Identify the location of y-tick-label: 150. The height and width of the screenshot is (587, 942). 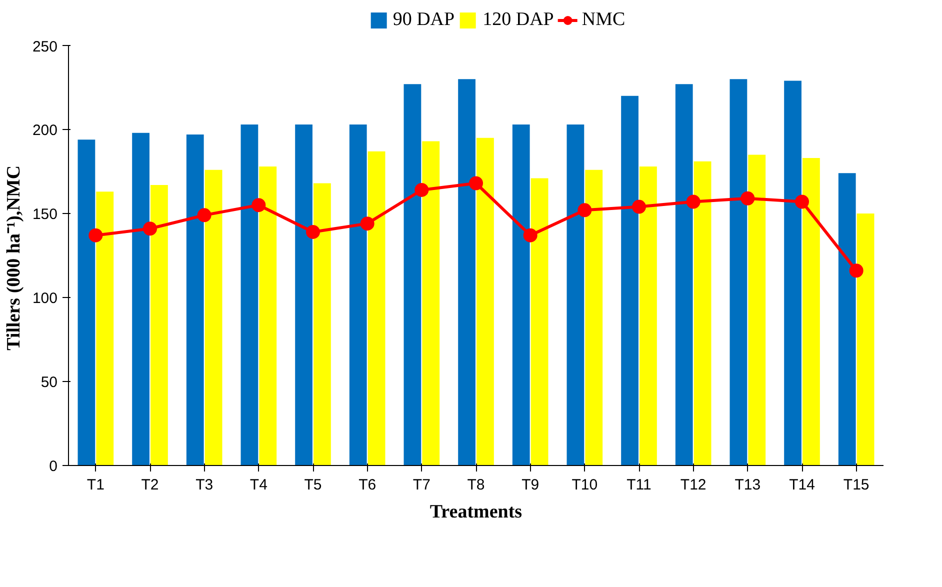
(45, 214).